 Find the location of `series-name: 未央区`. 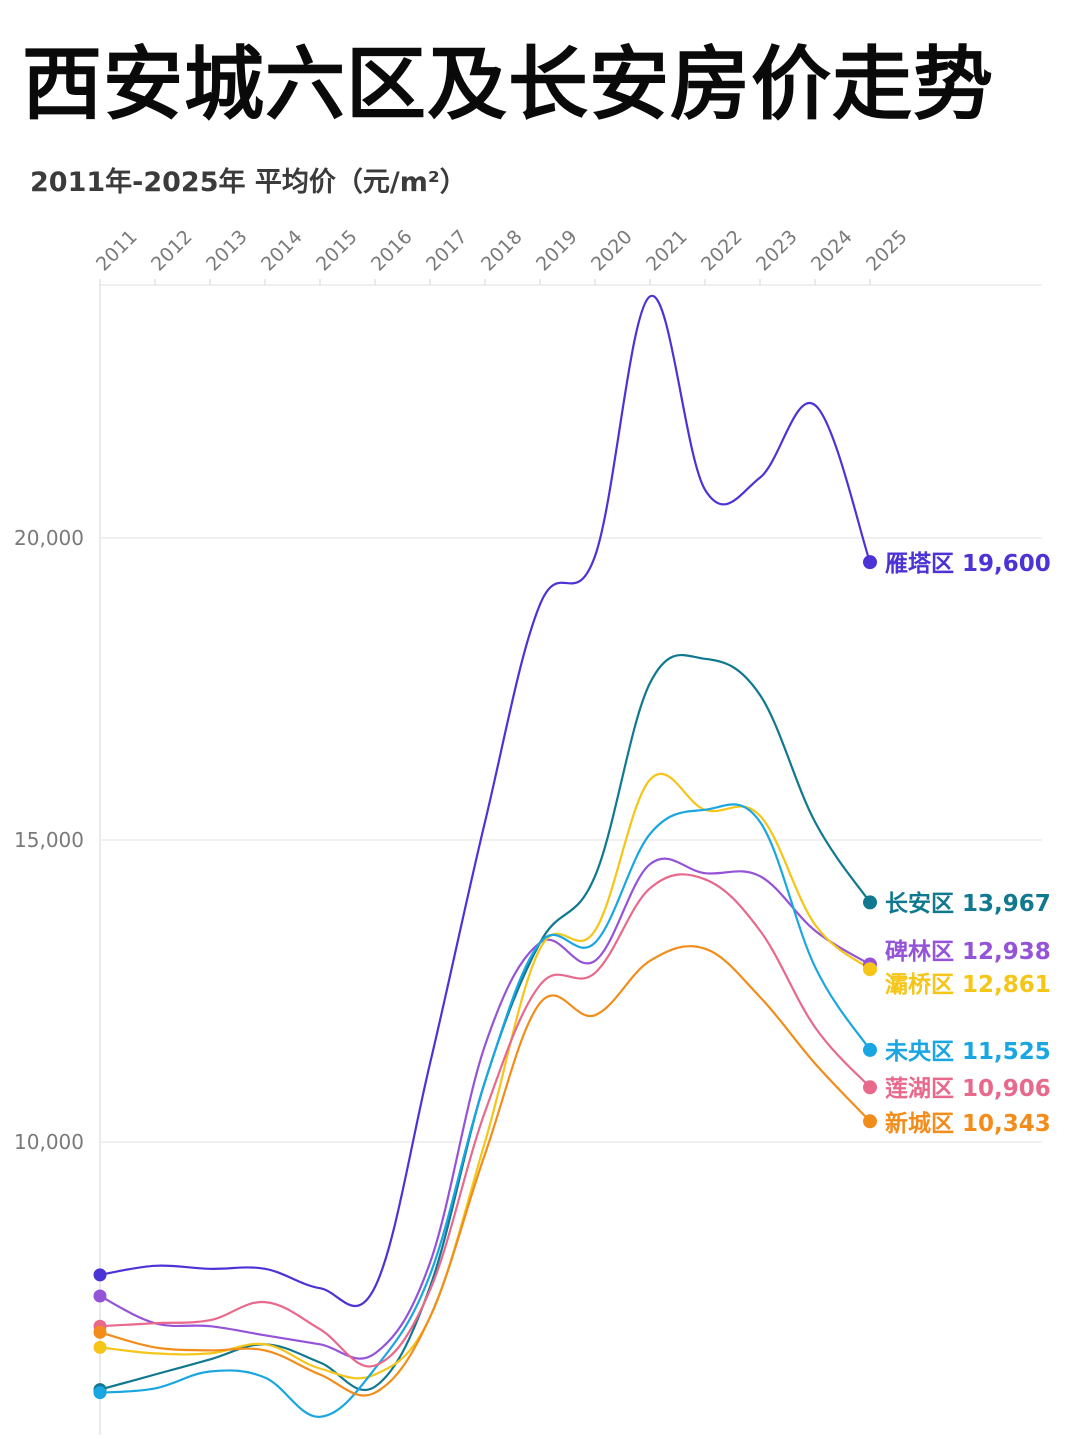

series-name: 未央区 is located at coordinates (919, 1052).